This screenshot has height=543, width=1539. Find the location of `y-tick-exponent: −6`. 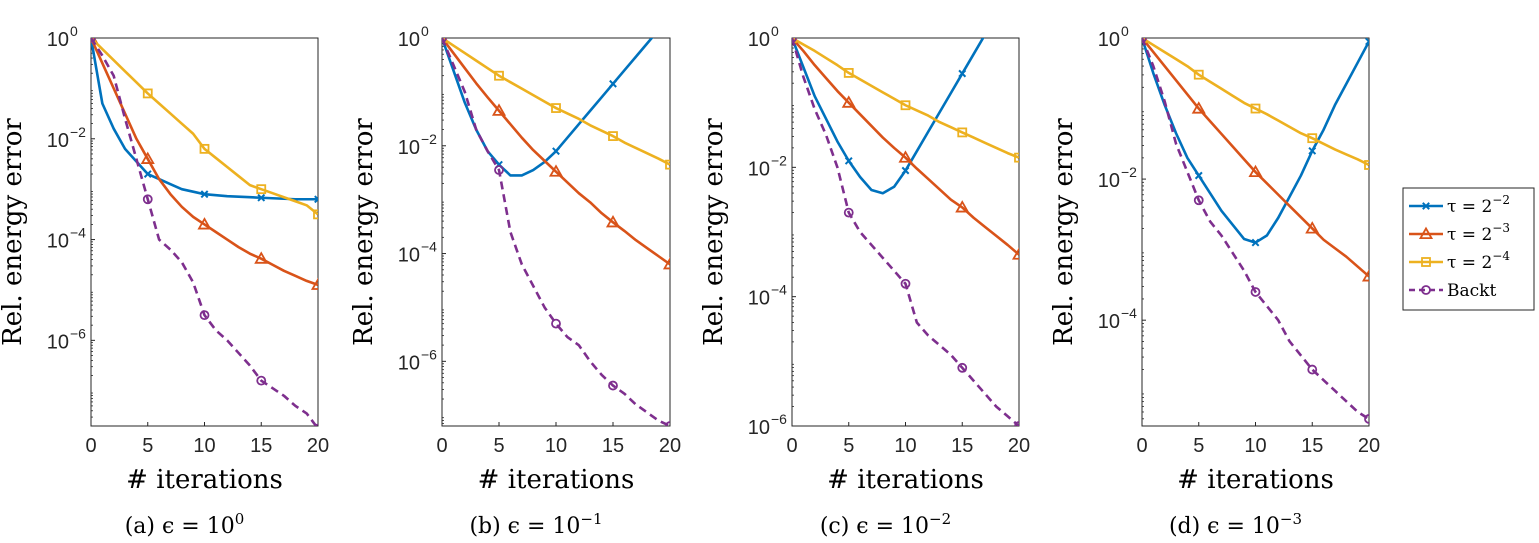

y-tick-exponent: −6 is located at coordinates (779, 419).